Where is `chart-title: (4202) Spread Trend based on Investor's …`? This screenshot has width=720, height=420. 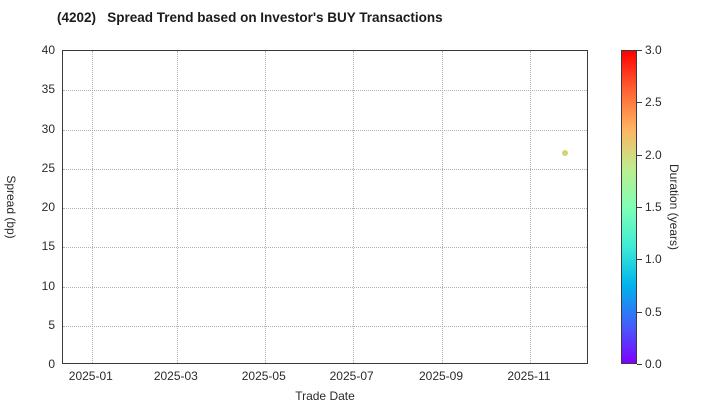
chart-title: (4202) Spread Trend based on Investor's … is located at coordinates (250, 17).